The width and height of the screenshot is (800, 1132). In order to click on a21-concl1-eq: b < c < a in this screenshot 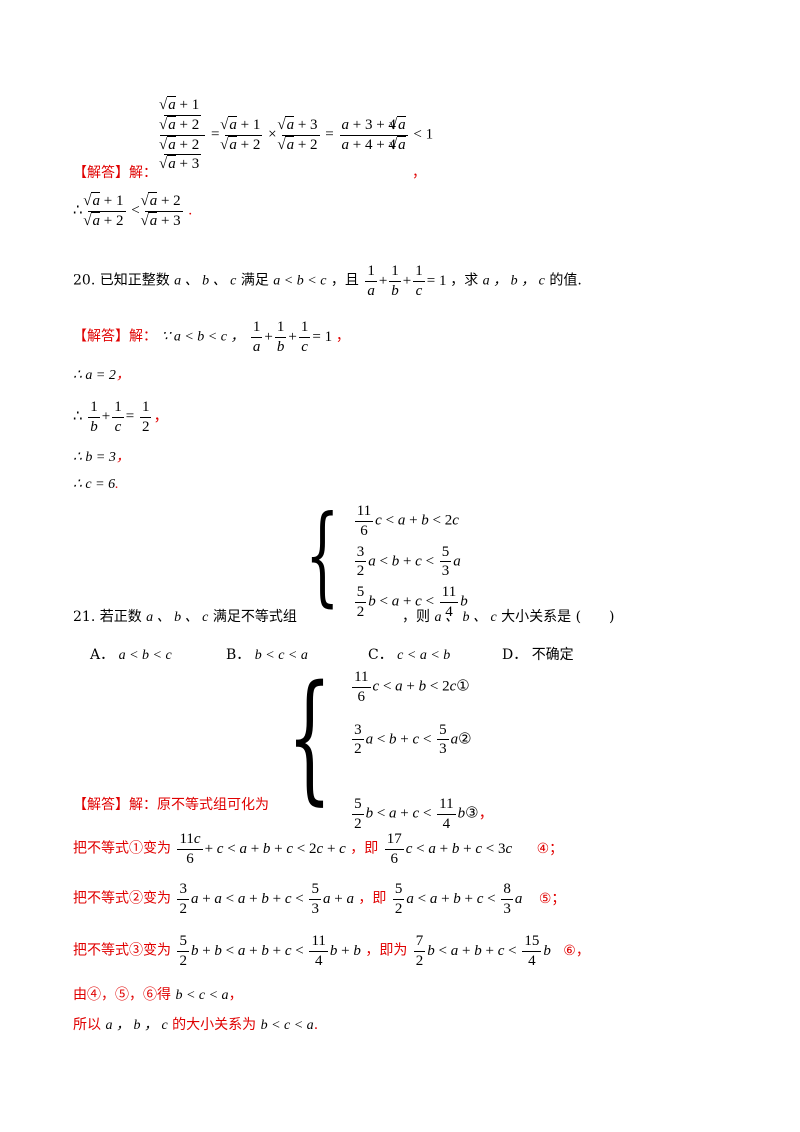, I will do `click(202, 995)`.